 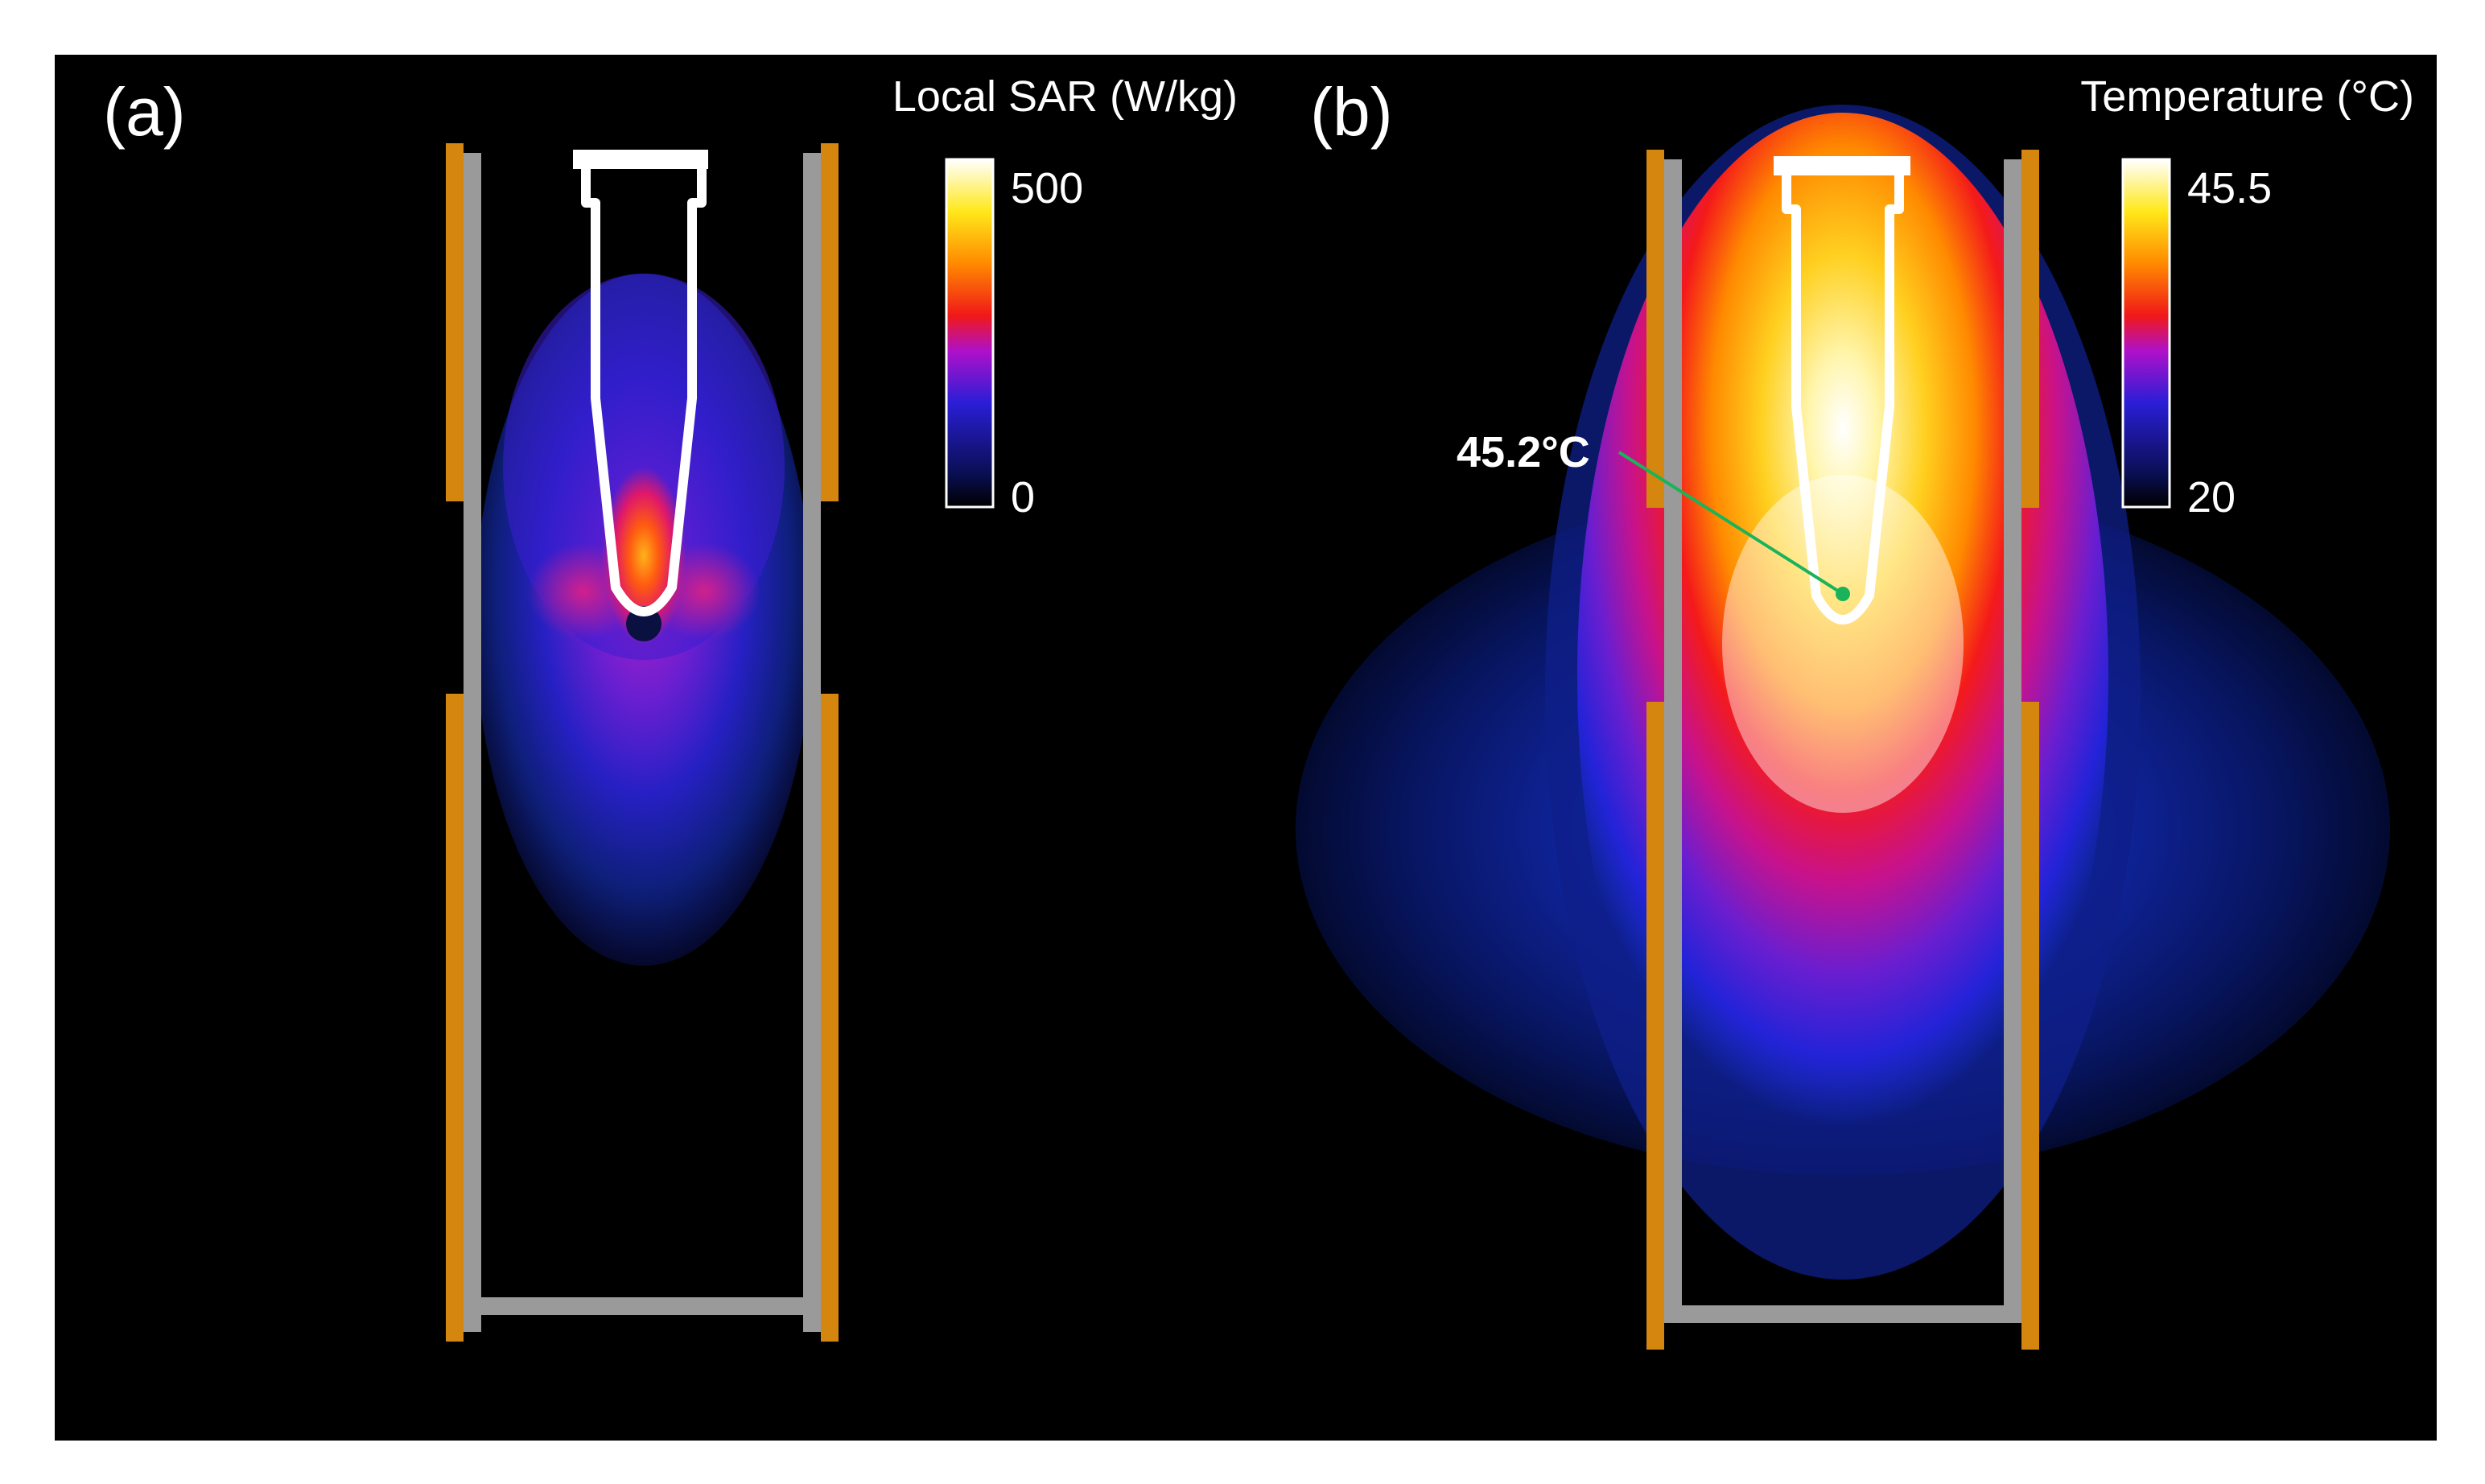 What do you see at coordinates (2247, 96) in the screenshot?
I see `temperature-colorbar-title: Temperature (°C)` at bounding box center [2247, 96].